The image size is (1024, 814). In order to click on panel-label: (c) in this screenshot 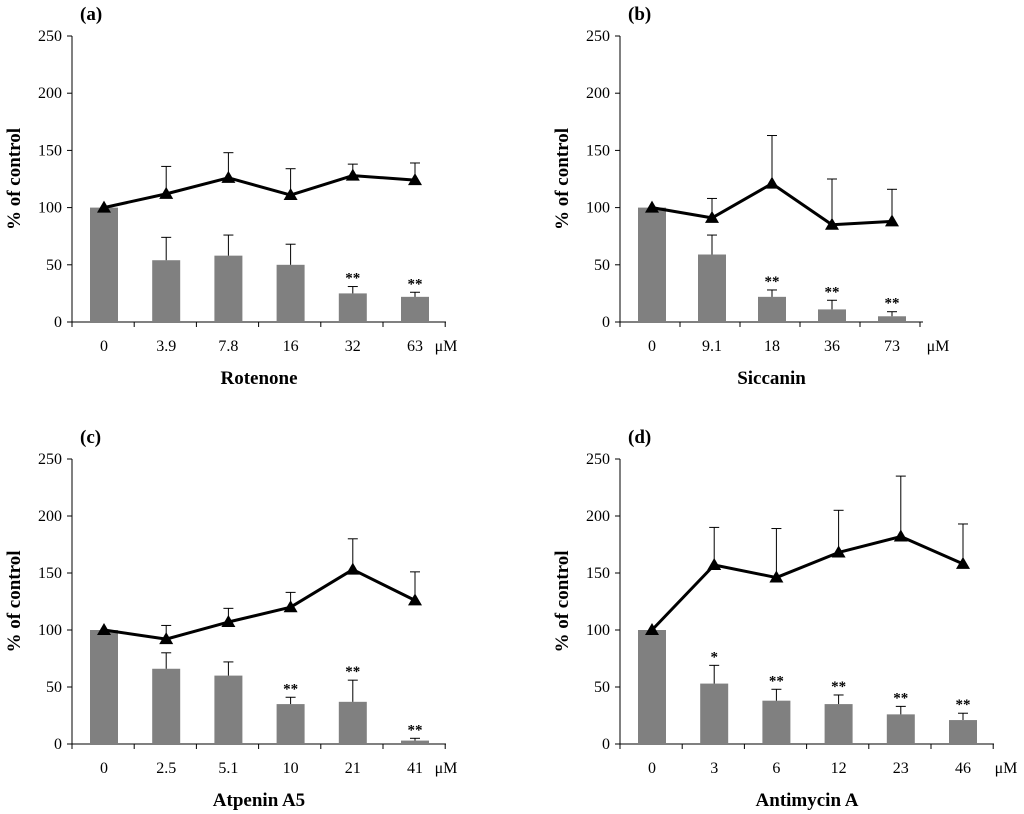, I will do `click(90, 437)`.